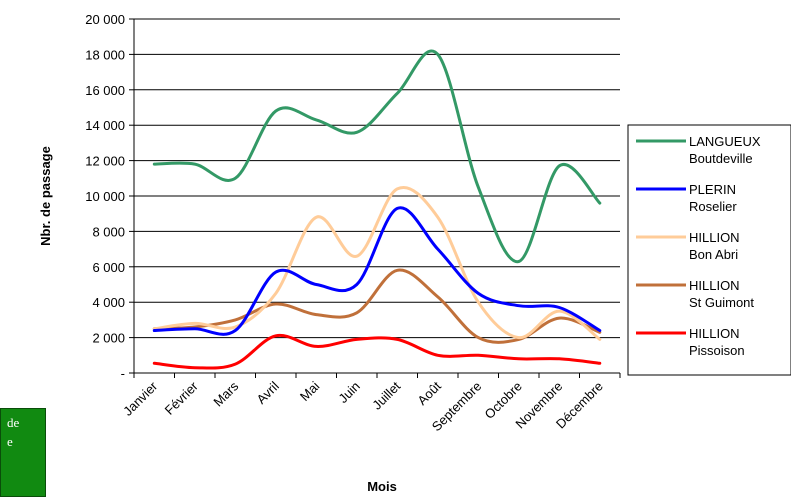 This screenshot has width=791, height=497. What do you see at coordinates (225, 393) in the screenshot?
I see `x-tick-label: Mars` at bounding box center [225, 393].